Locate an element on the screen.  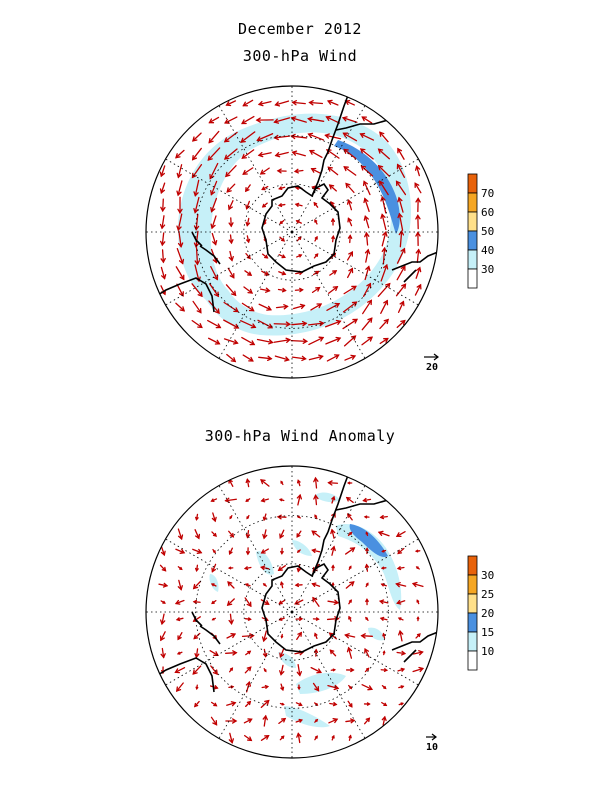
top-reference-vector-label: 20 is located at coordinates (432, 367).